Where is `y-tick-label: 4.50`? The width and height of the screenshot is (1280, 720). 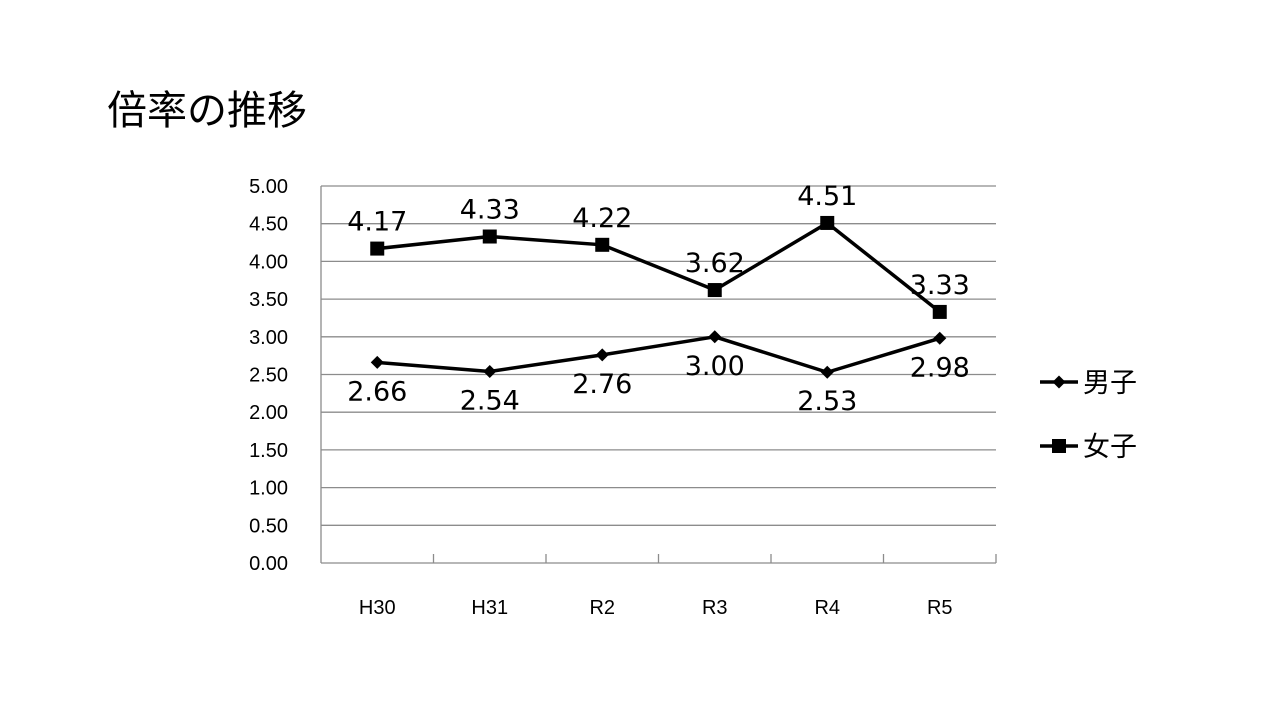 y-tick-label: 4.50 is located at coordinates (268, 225).